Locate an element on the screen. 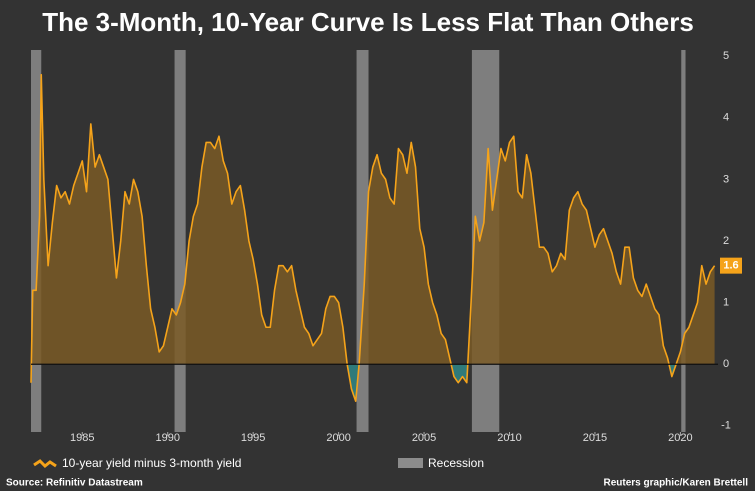  x-tick-label: 2020 is located at coordinates (680, 438).